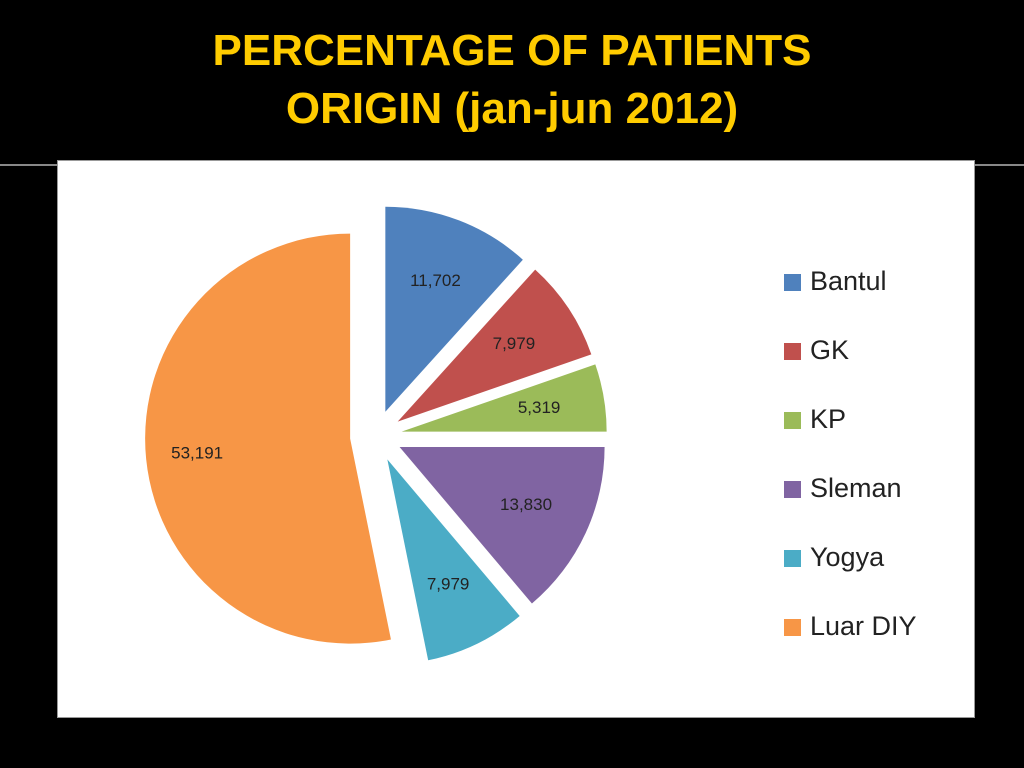 This screenshot has height=768, width=1024. Describe the element at coordinates (829, 350) in the screenshot. I see `legend-label: GK` at that location.